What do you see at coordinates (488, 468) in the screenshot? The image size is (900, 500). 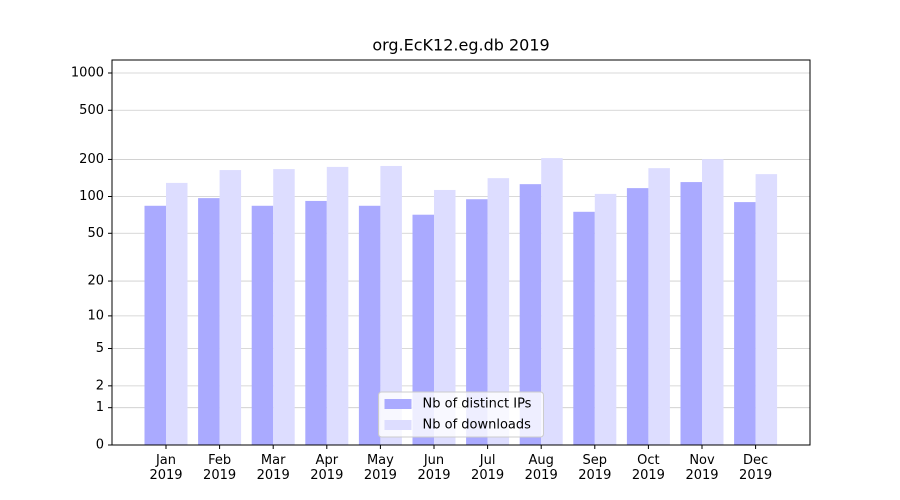 I see `x-tick-label: Jul 2019` at bounding box center [488, 468].